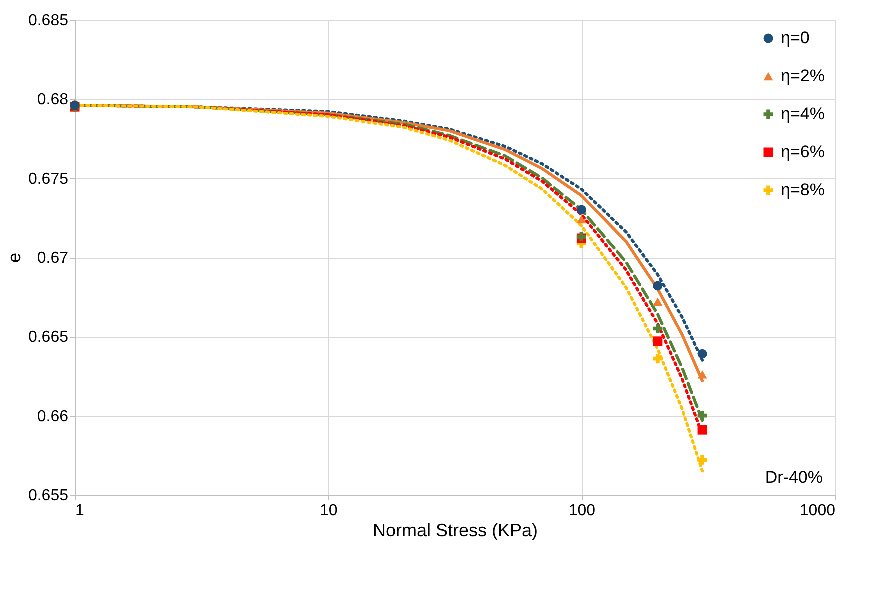  What do you see at coordinates (582, 511) in the screenshot?
I see `x-tick-label: 100` at bounding box center [582, 511].